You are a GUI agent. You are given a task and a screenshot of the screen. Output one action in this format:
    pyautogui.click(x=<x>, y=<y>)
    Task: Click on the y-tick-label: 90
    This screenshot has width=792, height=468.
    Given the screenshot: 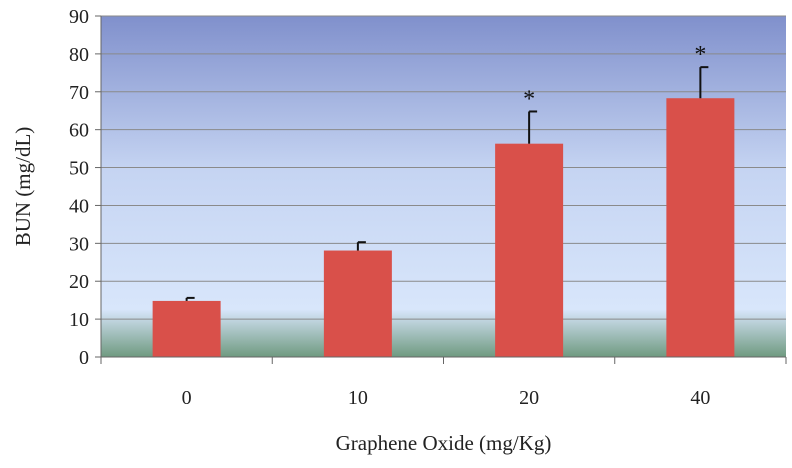 What is the action you would take?
    pyautogui.click(x=79, y=17)
    